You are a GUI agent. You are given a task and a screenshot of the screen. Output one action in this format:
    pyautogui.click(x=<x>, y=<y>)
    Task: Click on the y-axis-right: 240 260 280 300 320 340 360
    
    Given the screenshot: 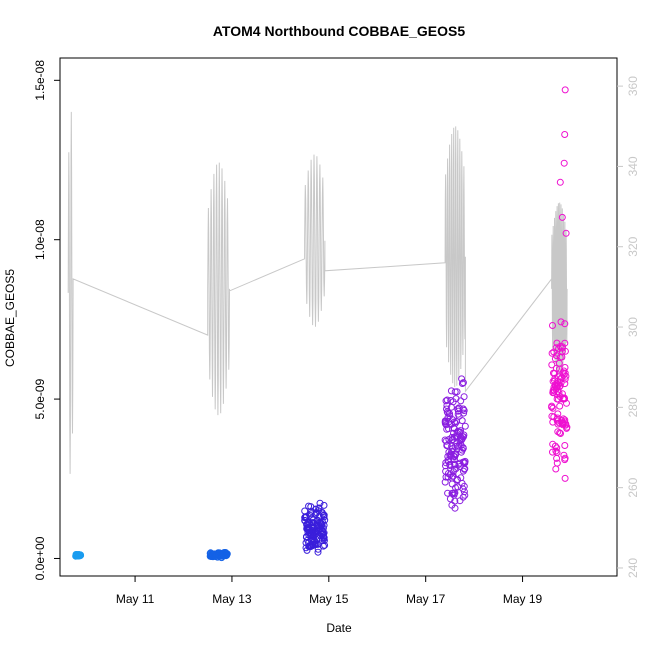 What is the action you would take?
    pyautogui.click(x=628, y=327)
    